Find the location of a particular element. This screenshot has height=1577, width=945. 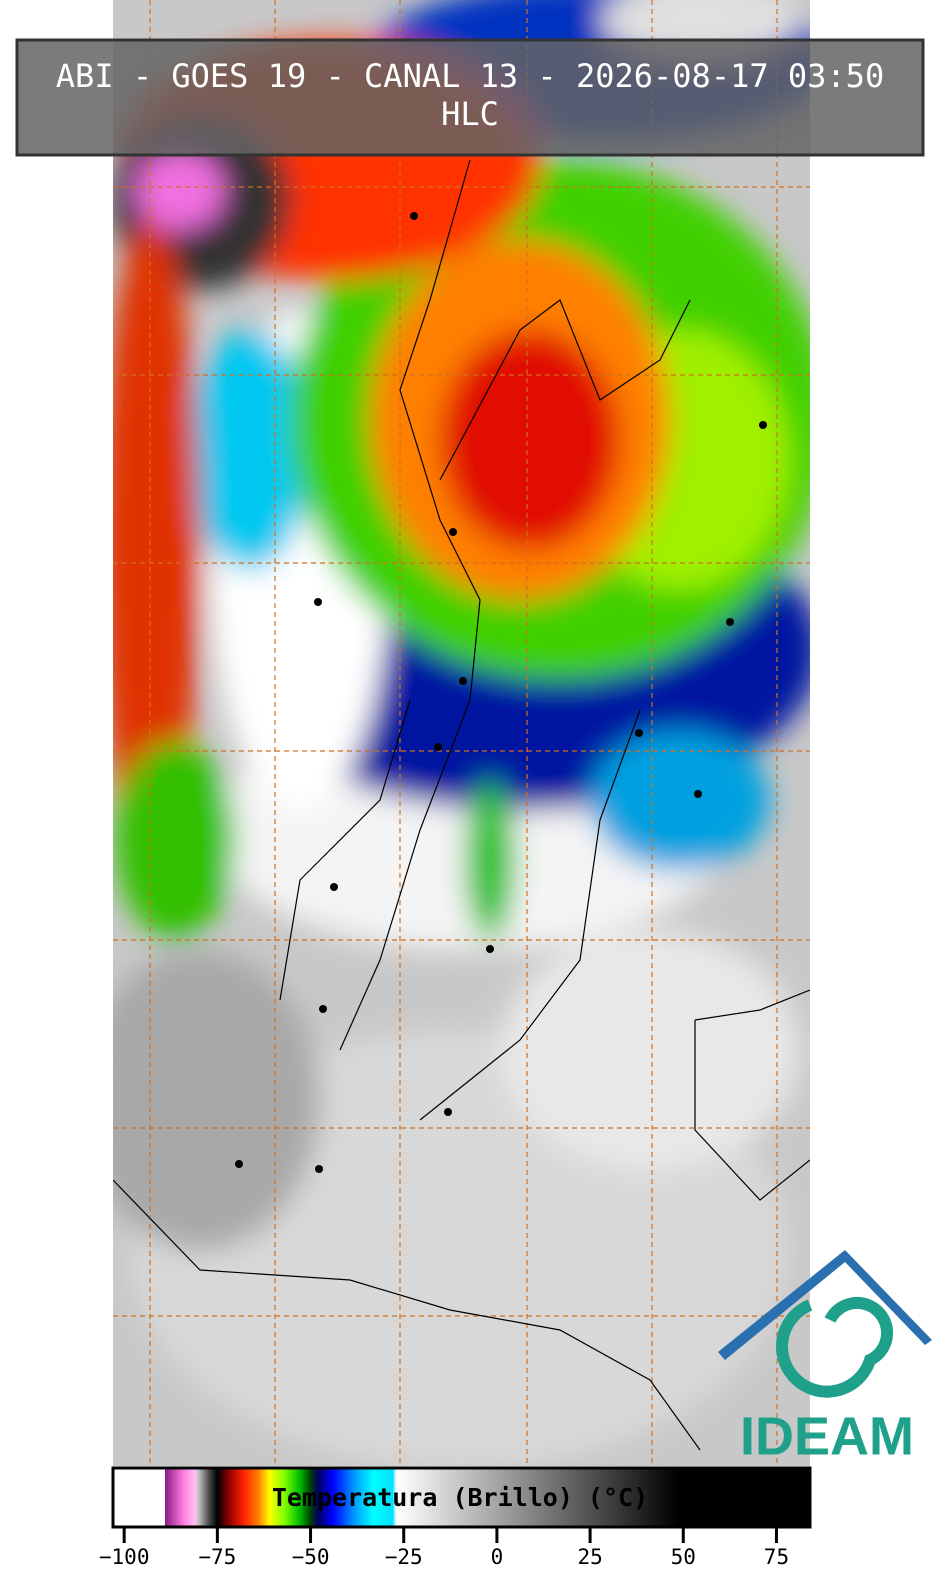

colorbar-label: Temperatura (Brillo) (°C) is located at coordinates (460, 1497).